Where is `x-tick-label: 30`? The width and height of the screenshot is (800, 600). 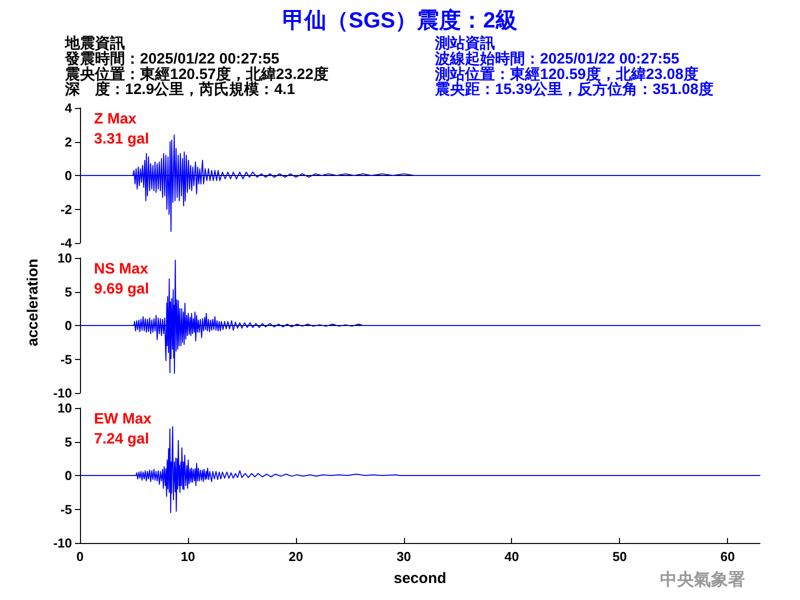
x-tick-label: 30 is located at coordinates (404, 556).